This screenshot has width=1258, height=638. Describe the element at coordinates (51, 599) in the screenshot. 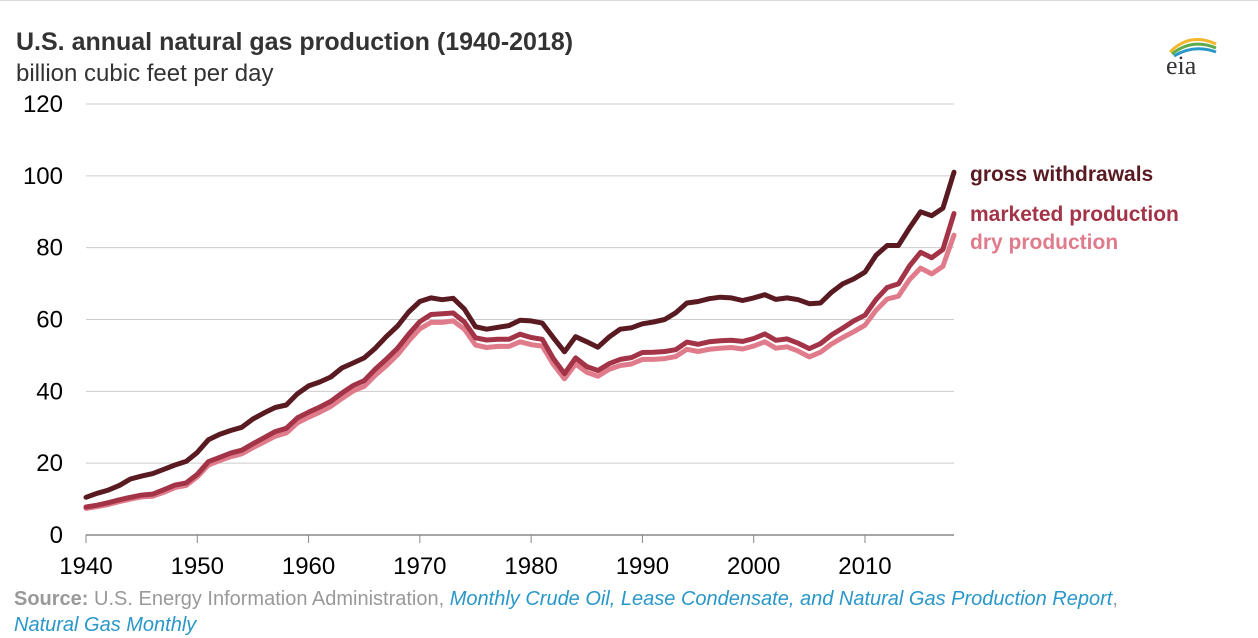

I see `source-label: Source:` at that location.